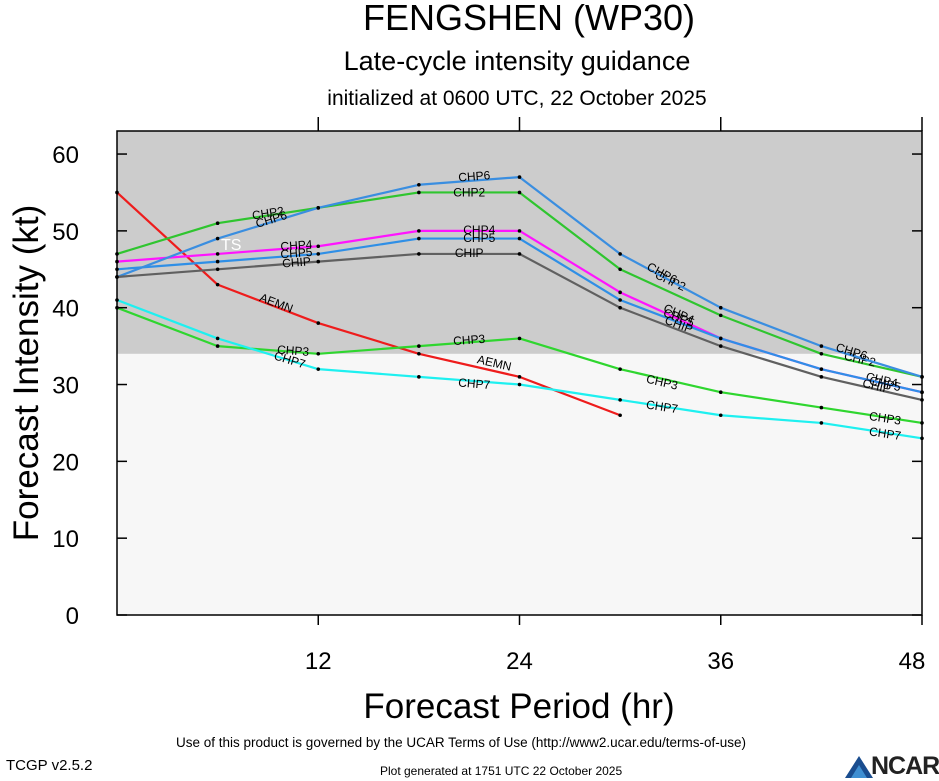 The height and width of the screenshot is (781, 939). Describe the element at coordinates (859, 767) in the screenshot. I see `ncar-logo-mark-icon` at that location.